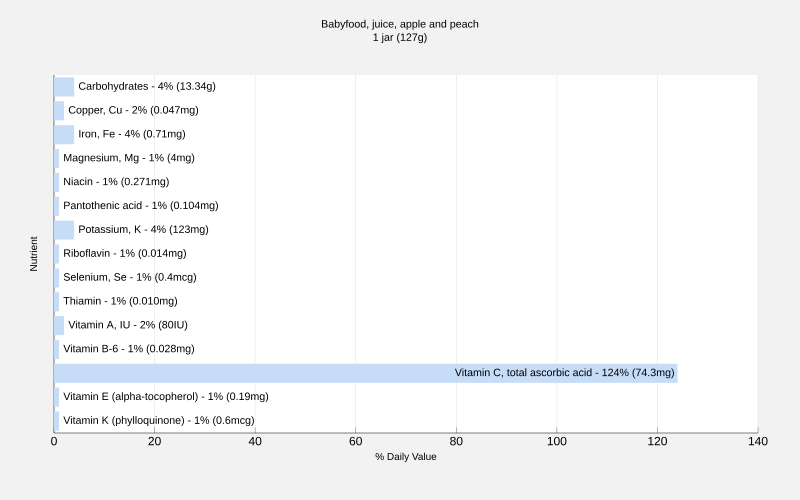 This screenshot has height=500, width=800. What do you see at coordinates (356, 441) in the screenshot?
I see `x-tick-label: 60` at bounding box center [356, 441].